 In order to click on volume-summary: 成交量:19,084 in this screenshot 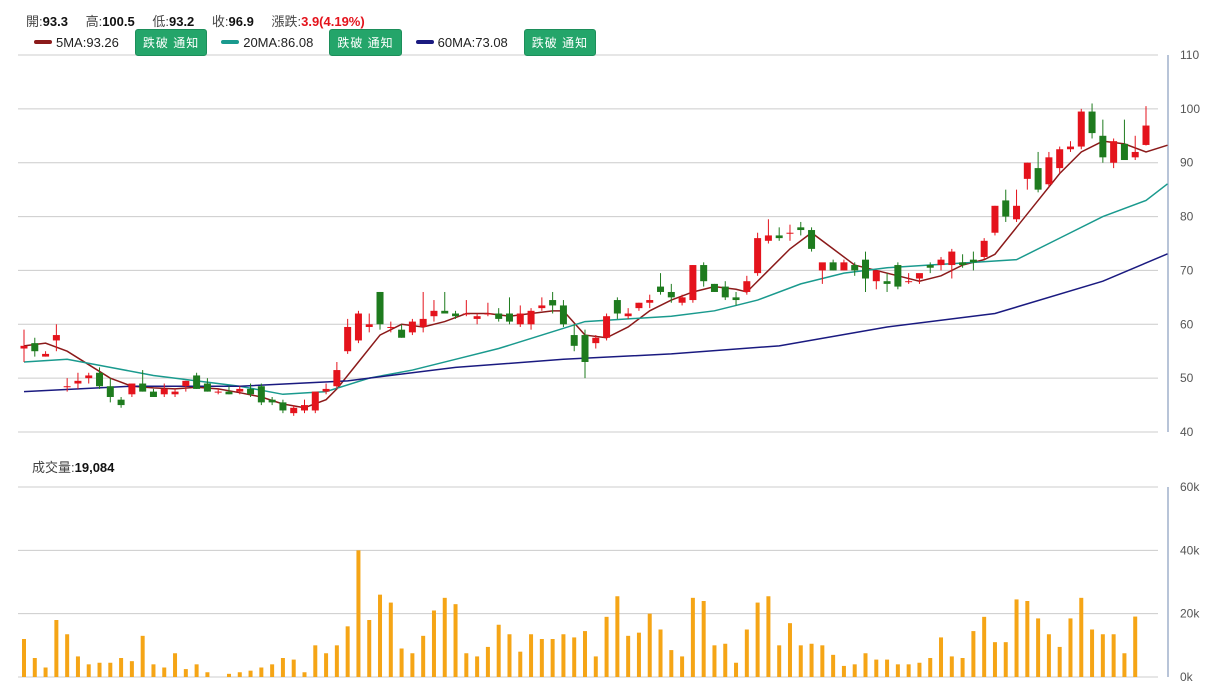, I will do `click(73, 466)`.